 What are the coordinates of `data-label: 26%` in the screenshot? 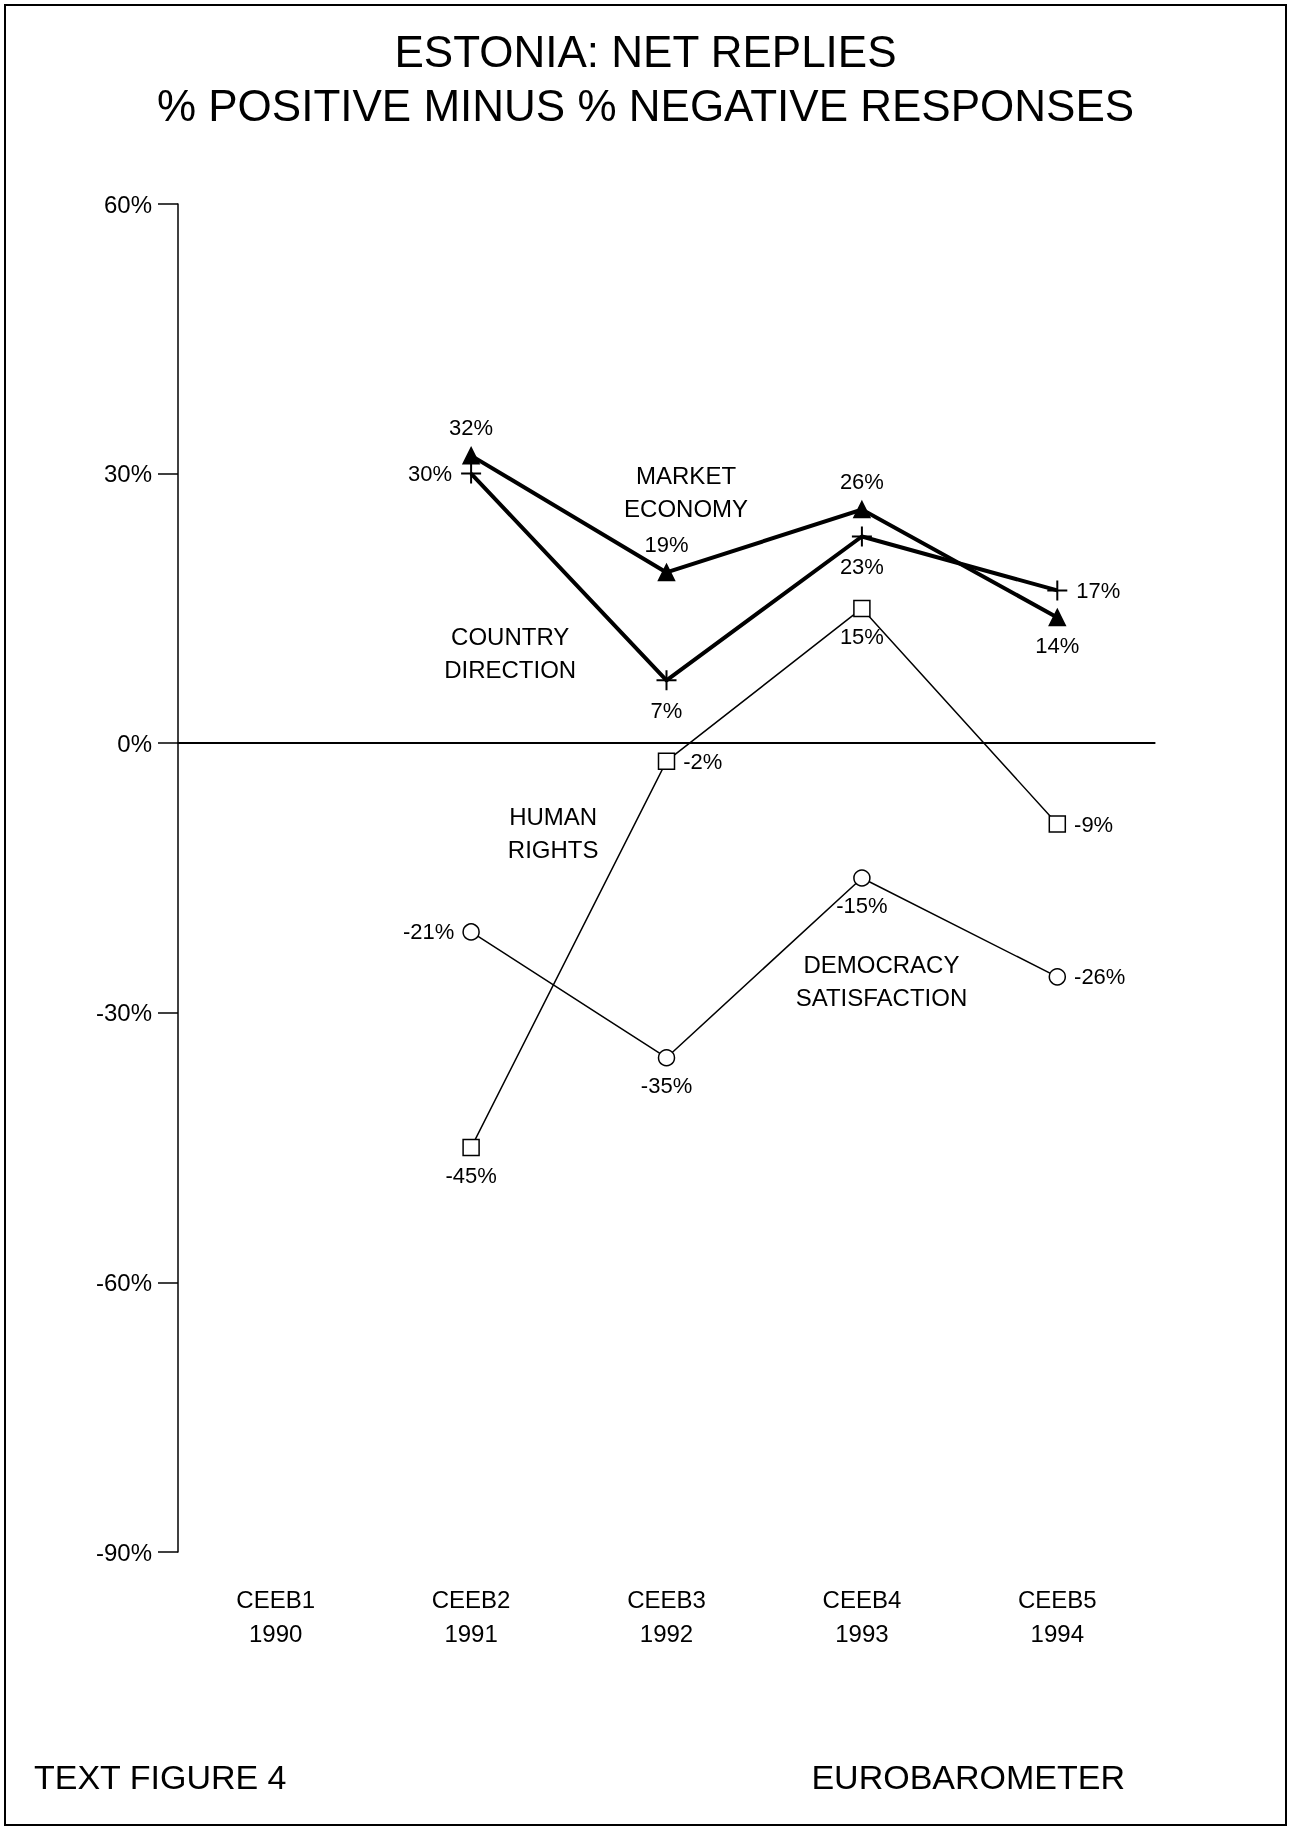 It's located at (861, 482).